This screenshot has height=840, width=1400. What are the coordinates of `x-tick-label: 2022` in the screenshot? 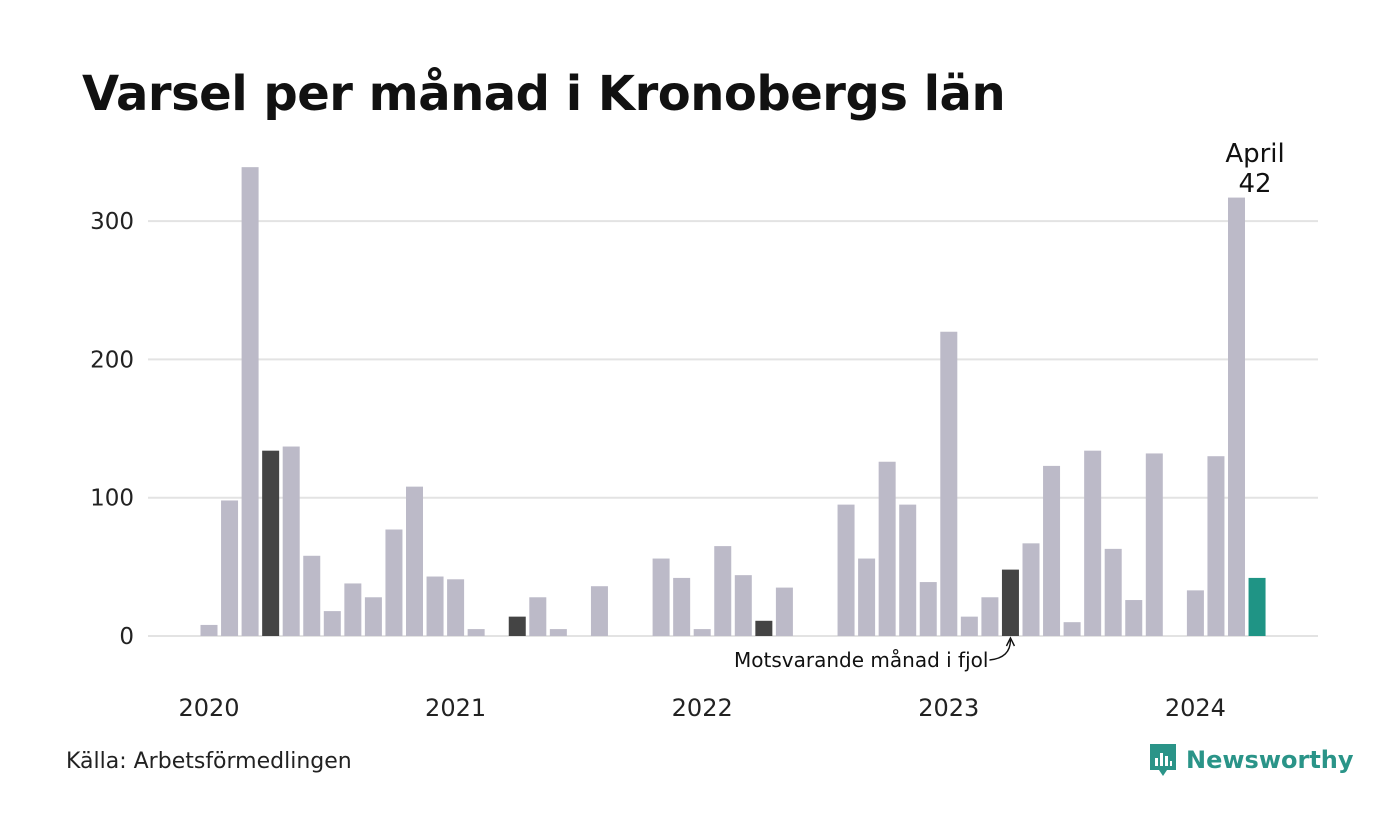 It's located at (702, 708).